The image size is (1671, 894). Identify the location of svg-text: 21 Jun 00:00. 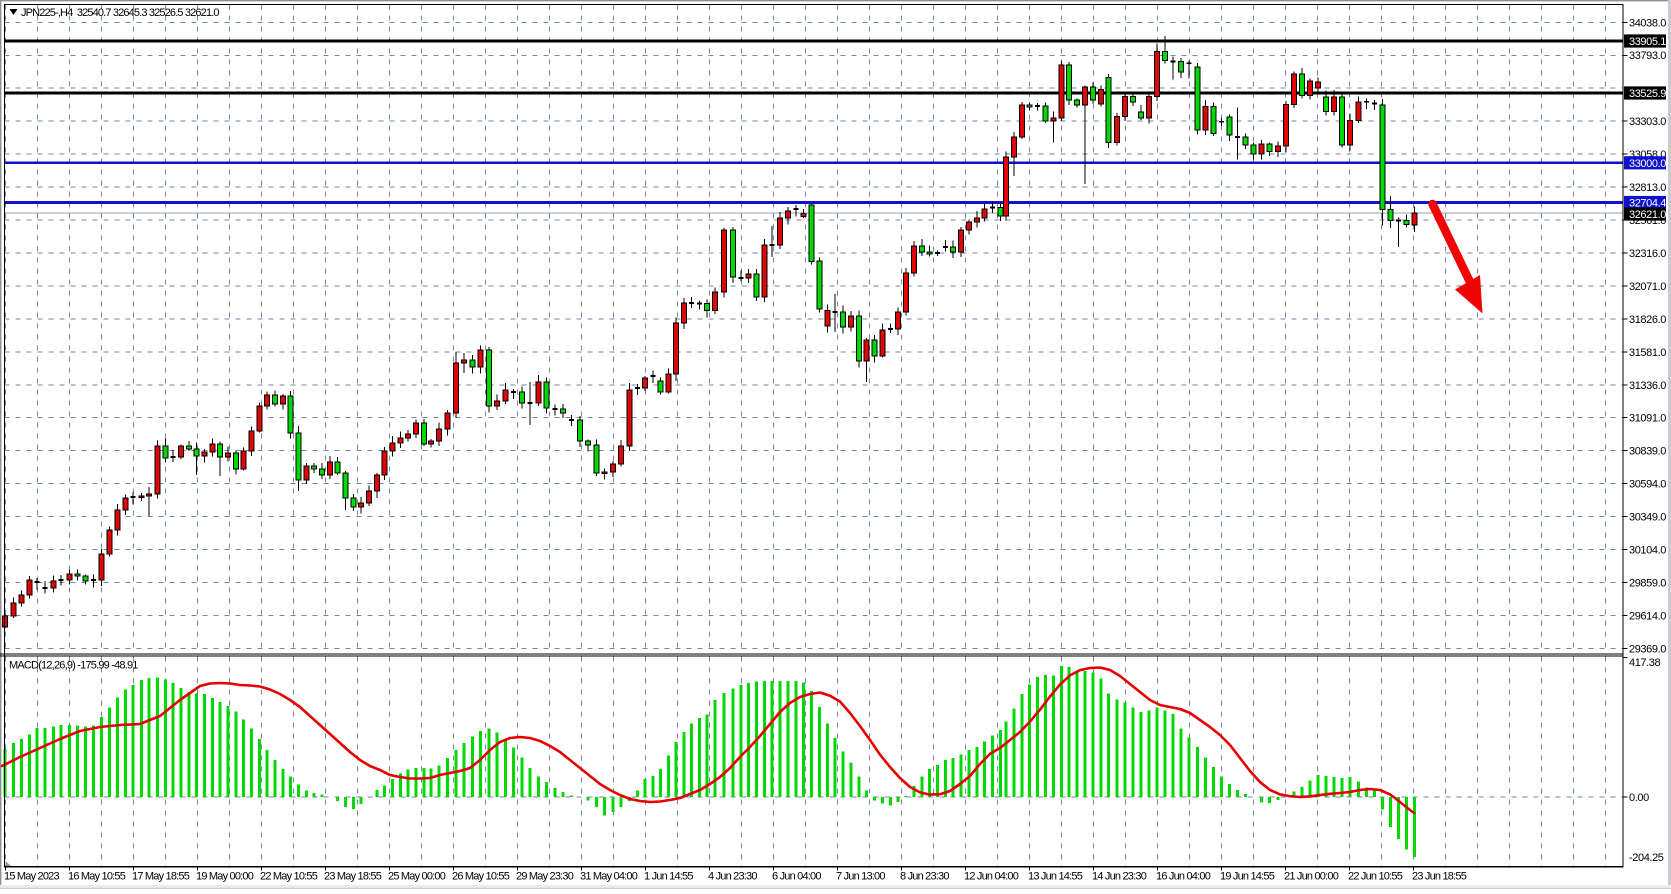
(1311, 877).